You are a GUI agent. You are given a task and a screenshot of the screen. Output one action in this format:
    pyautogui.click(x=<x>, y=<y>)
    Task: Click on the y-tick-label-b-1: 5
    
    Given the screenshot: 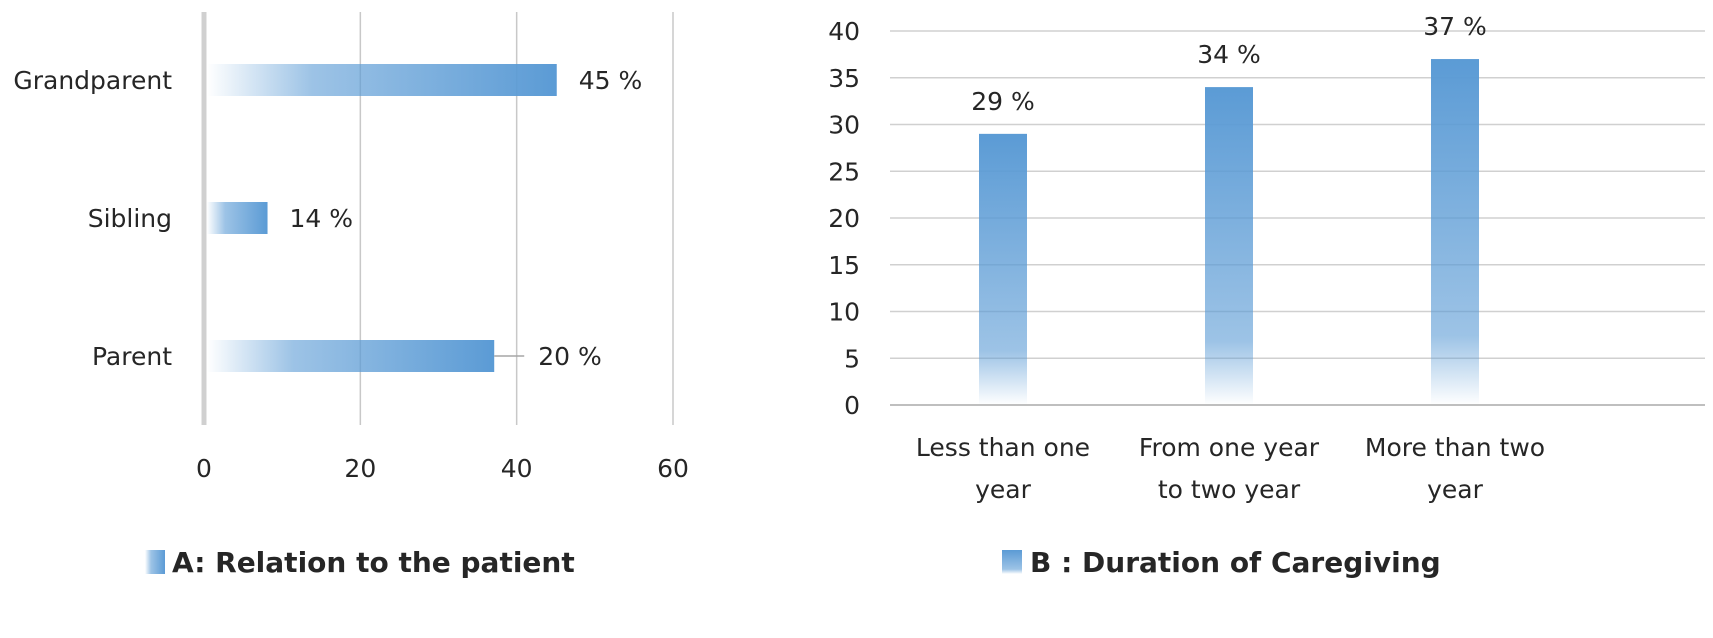 What is the action you would take?
    pyautogui.click(x=852, y=358)
    